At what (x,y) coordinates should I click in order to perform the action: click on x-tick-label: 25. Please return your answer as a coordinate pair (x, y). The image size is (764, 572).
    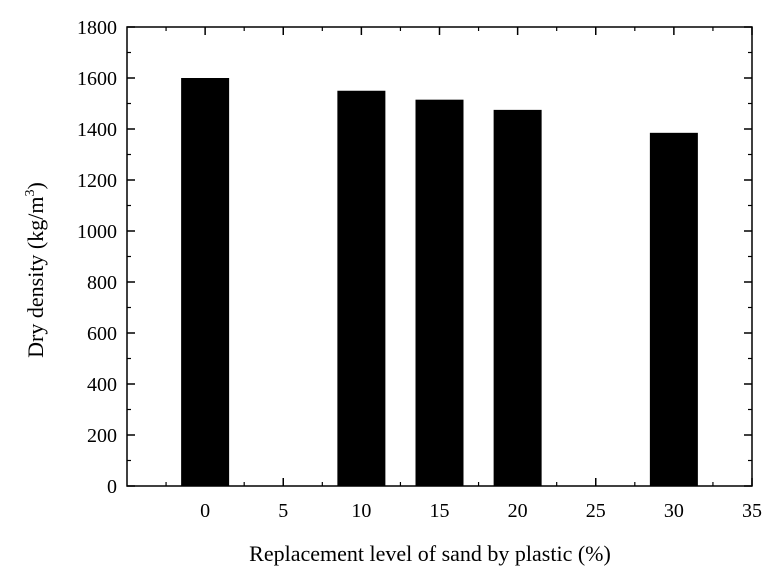
    Looking at the image, I should click on (596, 511).